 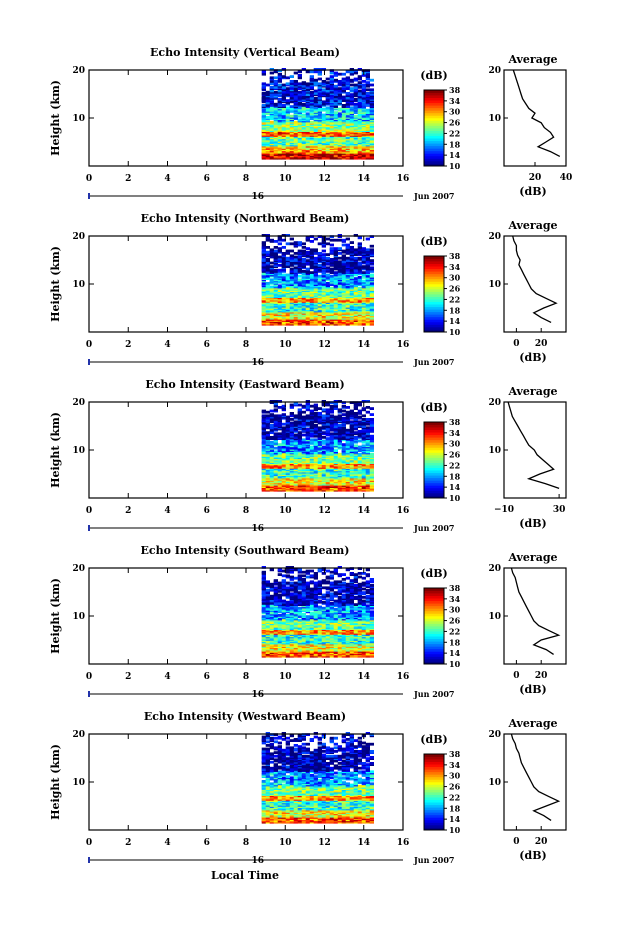 What do you see at coordinates (403, 179) in the screenshot?
I see `x-tick-label: 16` at bounding box center [403, 179].